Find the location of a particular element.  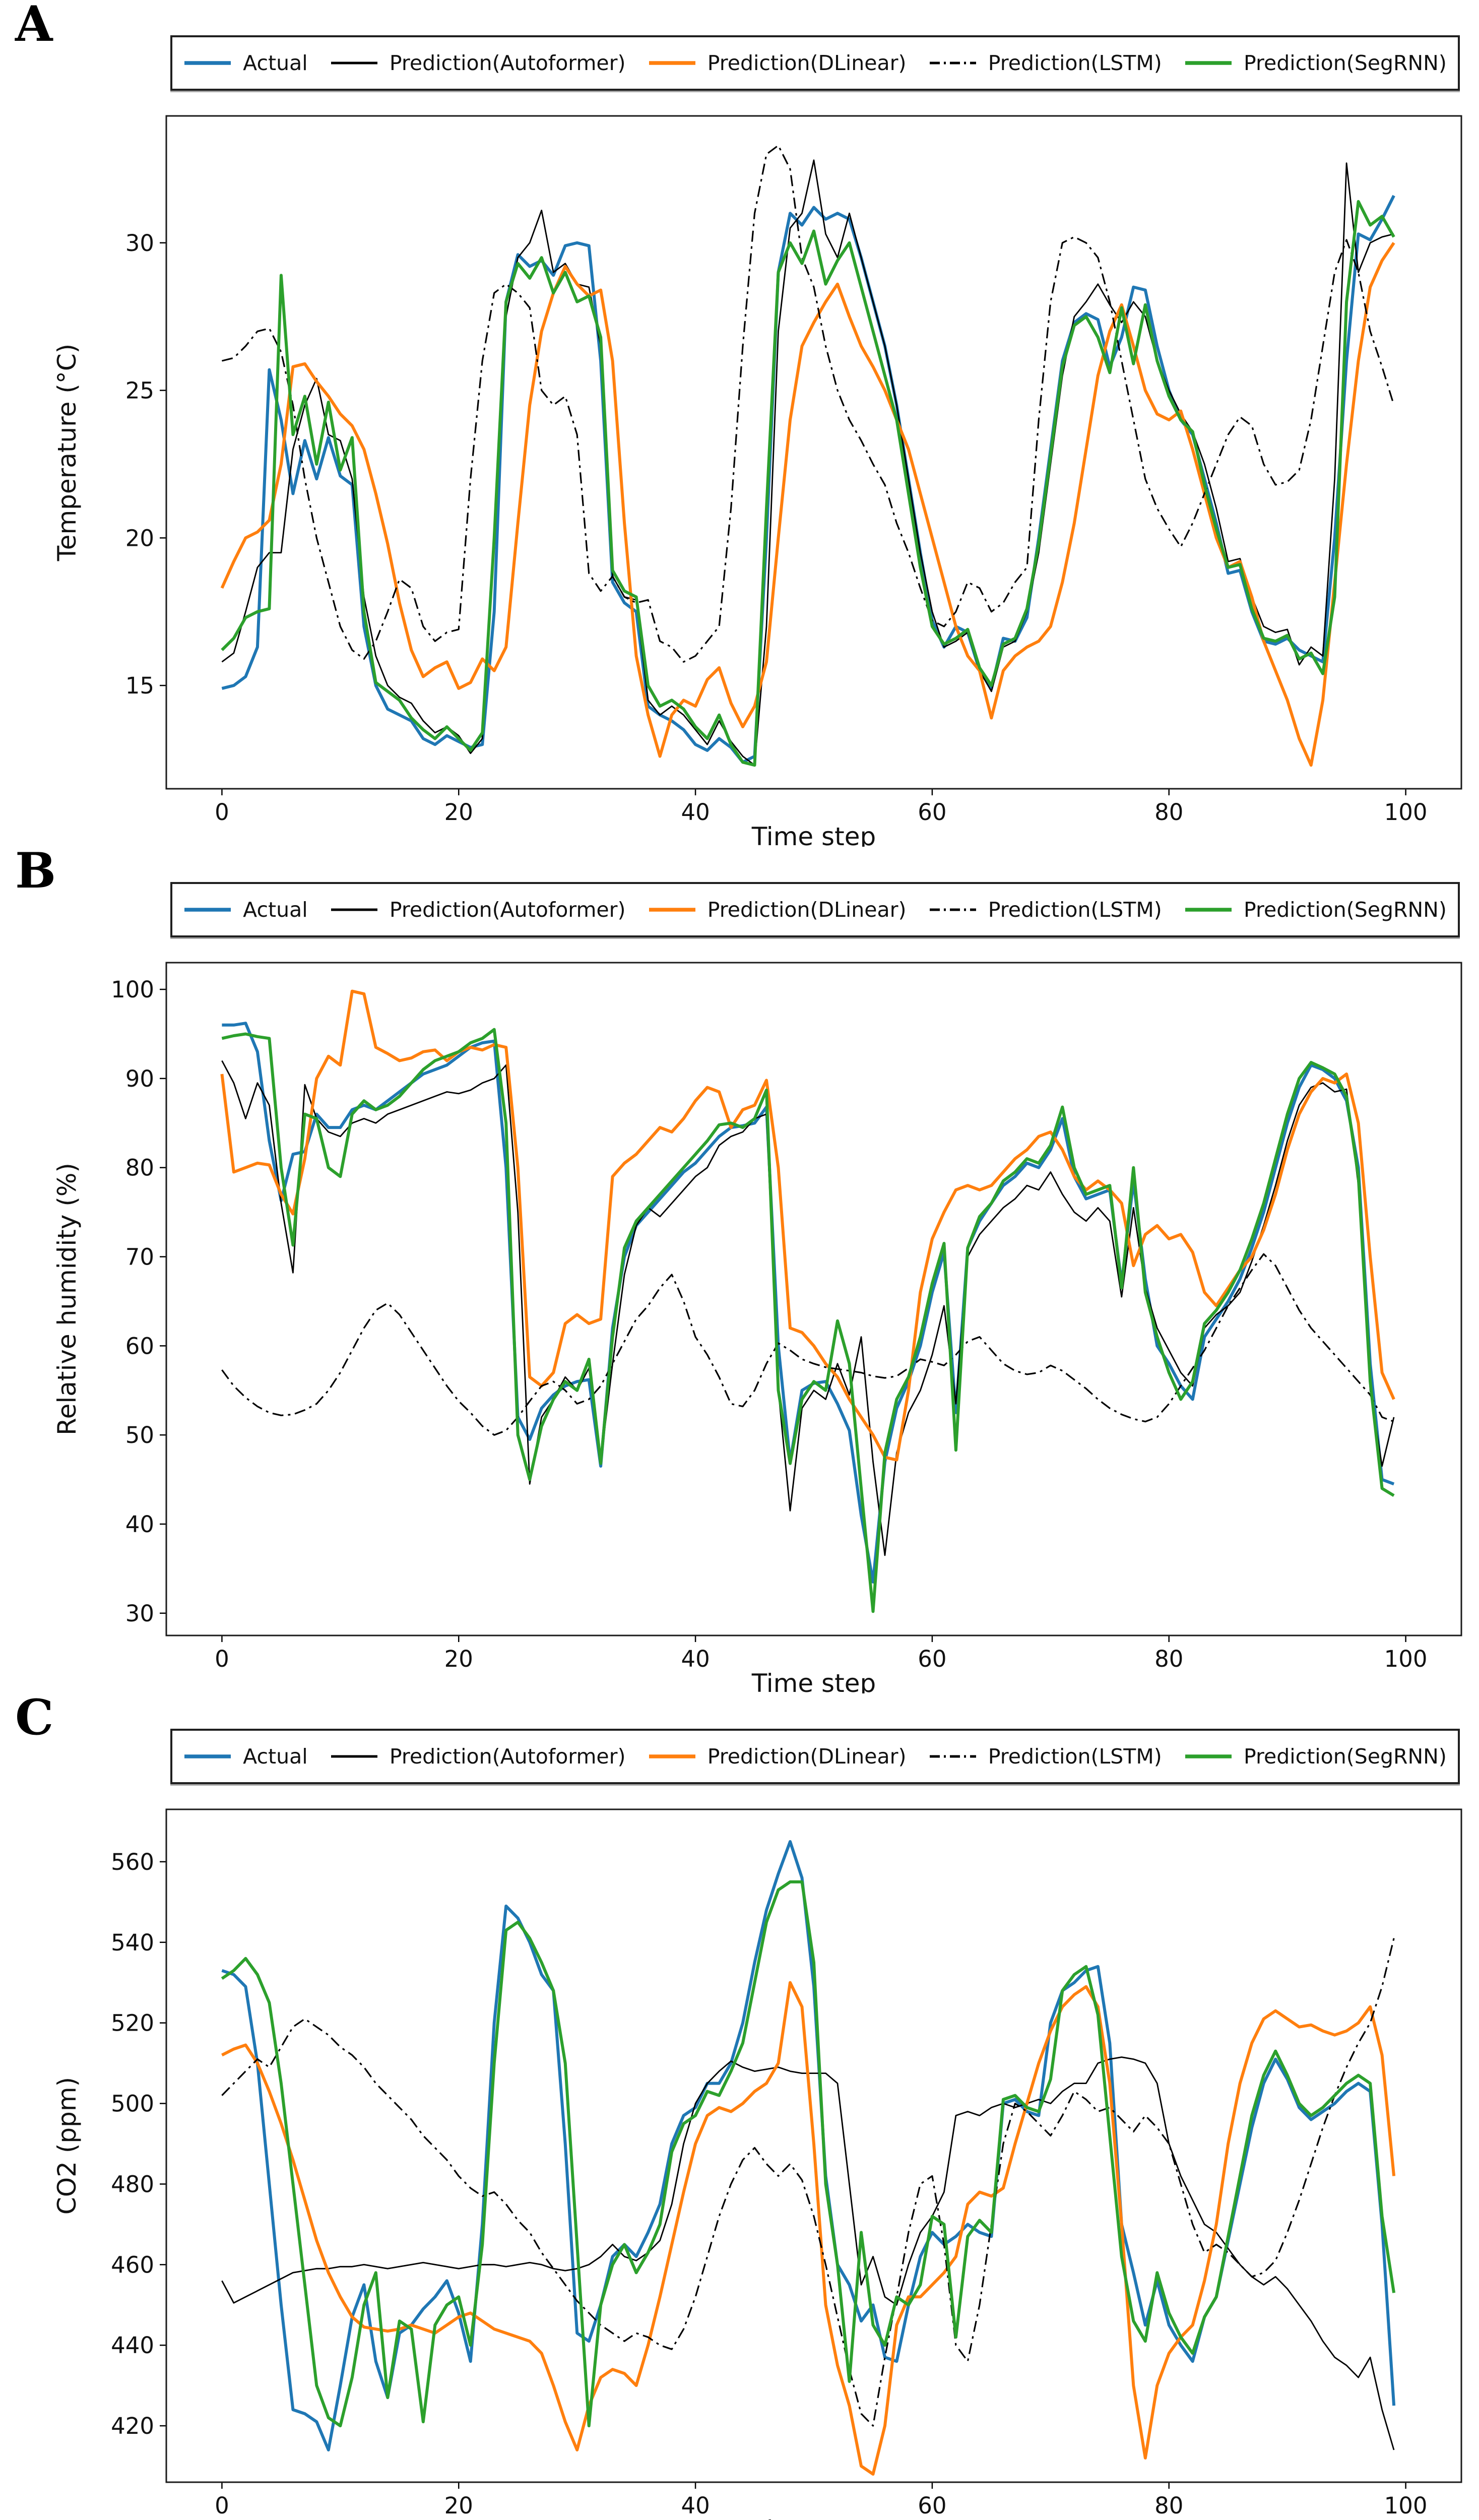

y-tick-label: 40 is located at coordinates (139, 1524).